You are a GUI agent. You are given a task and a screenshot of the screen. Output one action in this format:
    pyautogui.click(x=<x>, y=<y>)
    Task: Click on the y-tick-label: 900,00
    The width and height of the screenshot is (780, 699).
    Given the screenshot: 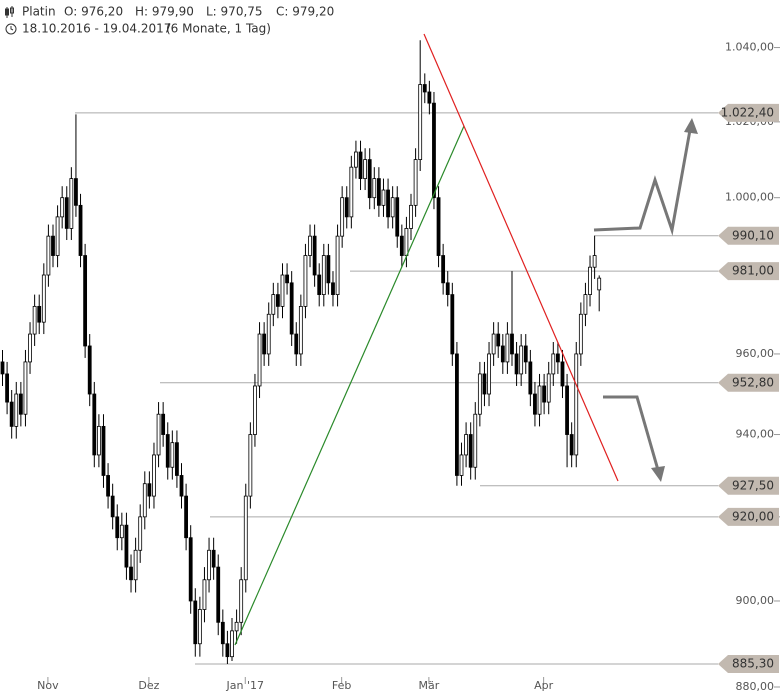 What is the action you would take?
    pyautogui.click(x=755, y=600)
    